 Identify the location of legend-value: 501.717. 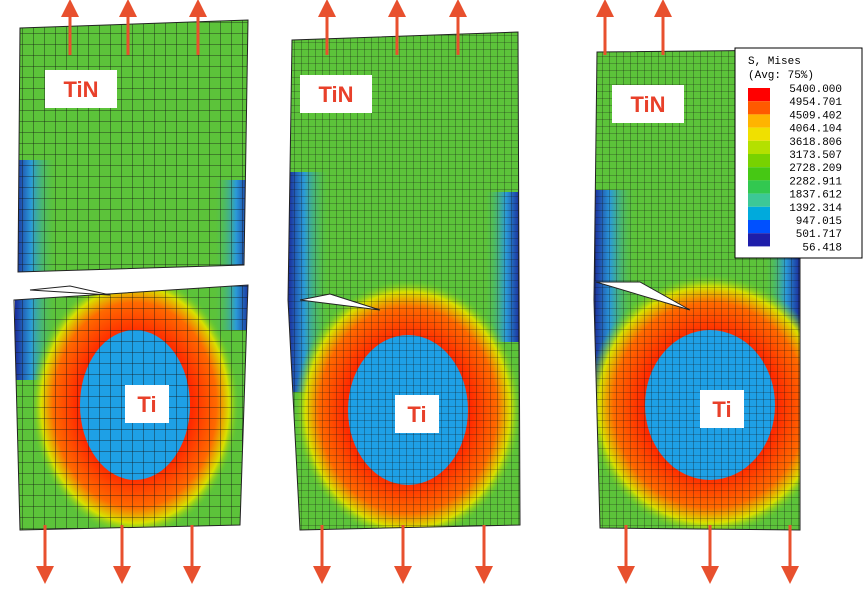
(819, 235).